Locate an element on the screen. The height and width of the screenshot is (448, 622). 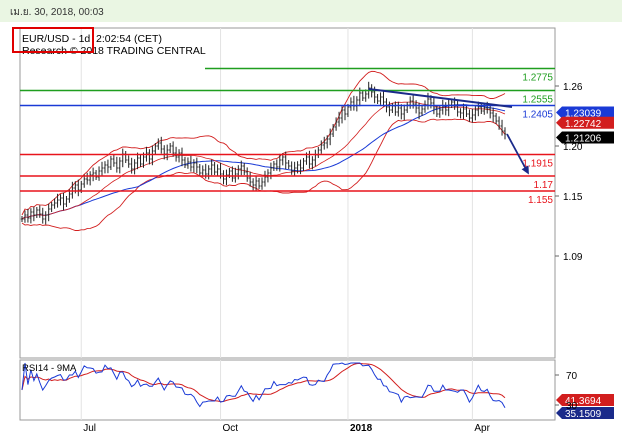
axis-ticks: 1.26 1.20 1.15 1.09 is located at coordinates (569, 172).